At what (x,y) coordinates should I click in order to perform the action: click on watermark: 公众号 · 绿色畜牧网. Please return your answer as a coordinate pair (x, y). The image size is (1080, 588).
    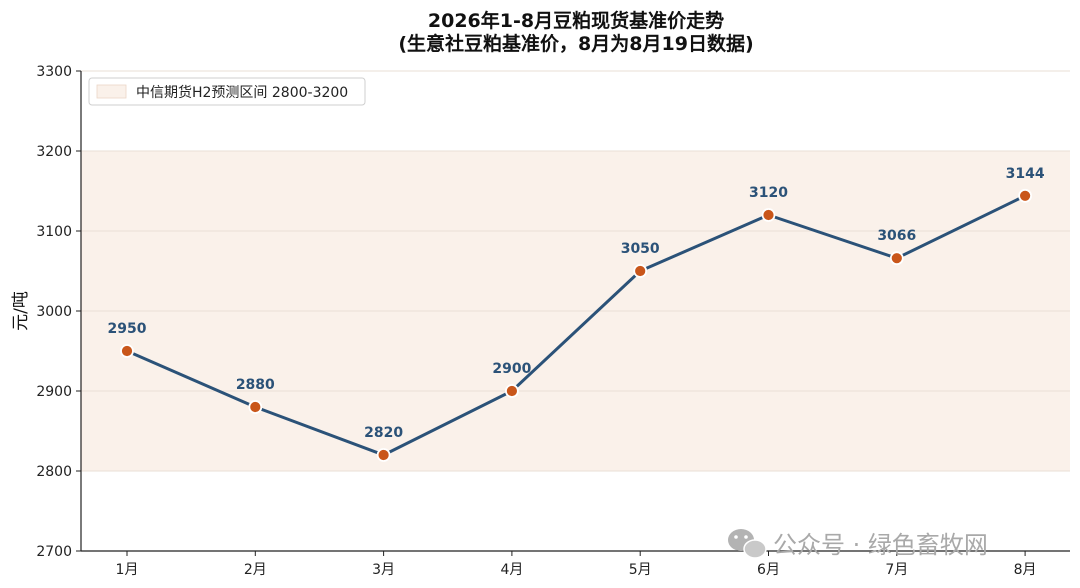
    Looking at the image, I should click on (858, 544).